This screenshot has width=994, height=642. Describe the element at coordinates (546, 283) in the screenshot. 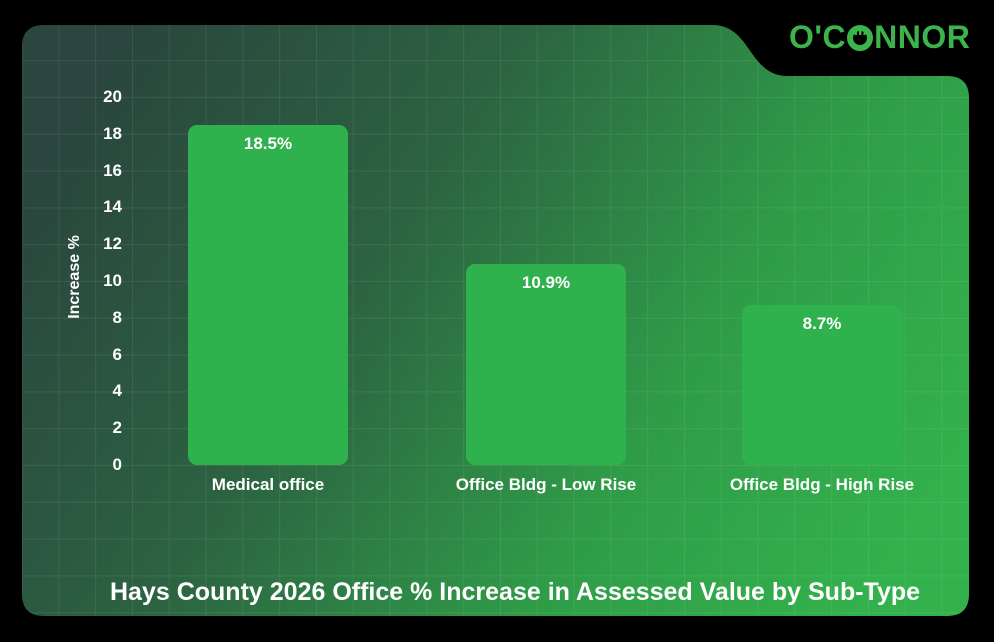

I see `bar-value-label-office-bldg-low-rise: 10.9%` at that location.